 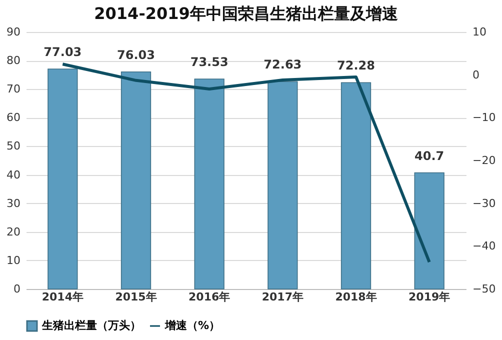 I want to click on y-tick-label: 30, so click(x=13, y=203).